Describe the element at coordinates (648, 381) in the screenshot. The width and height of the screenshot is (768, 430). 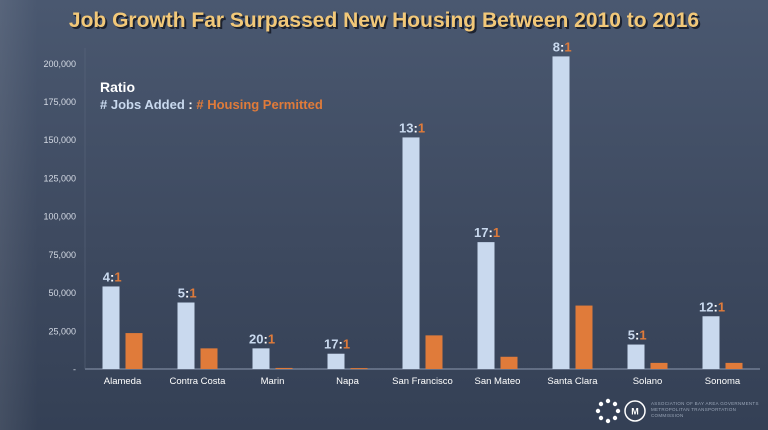
I see `x-tick-label: Solano` at that location.